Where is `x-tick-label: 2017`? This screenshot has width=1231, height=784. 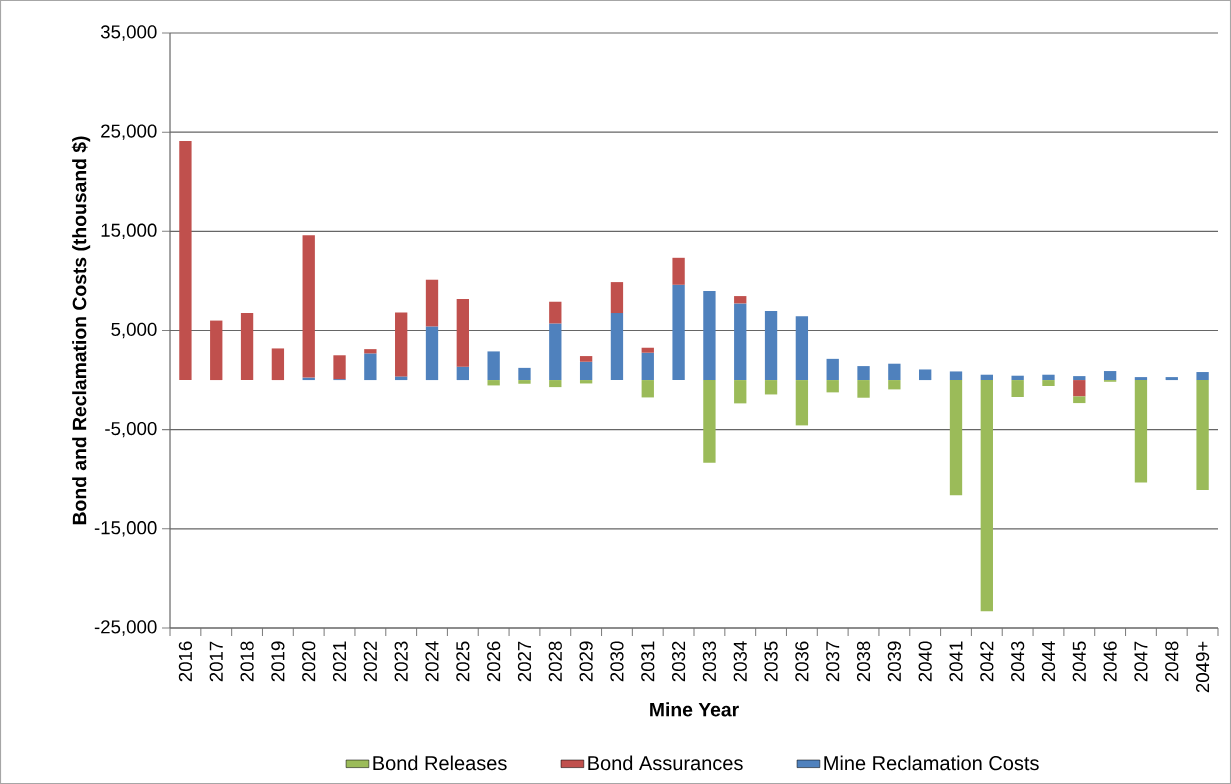
x-tick-label: 2017 is located at coordinates (216, 661).